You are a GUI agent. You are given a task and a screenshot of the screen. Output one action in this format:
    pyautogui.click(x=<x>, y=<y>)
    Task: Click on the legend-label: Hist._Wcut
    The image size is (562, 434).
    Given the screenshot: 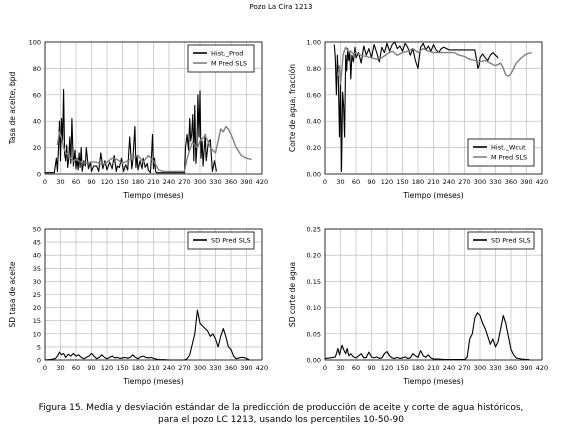 What is the action you would take?
    pyautogui.click(x=508, y=148)
    